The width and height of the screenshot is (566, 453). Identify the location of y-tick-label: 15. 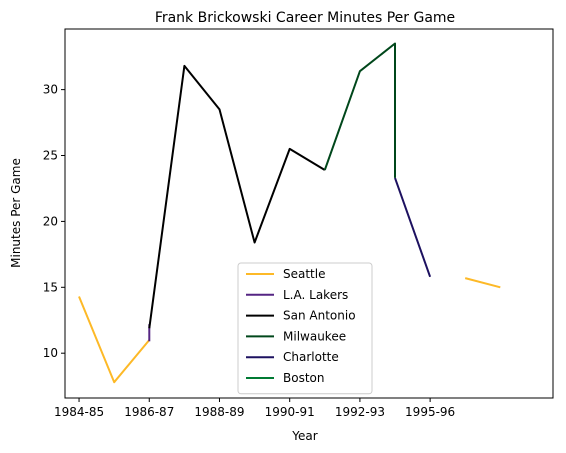
(50, 287).